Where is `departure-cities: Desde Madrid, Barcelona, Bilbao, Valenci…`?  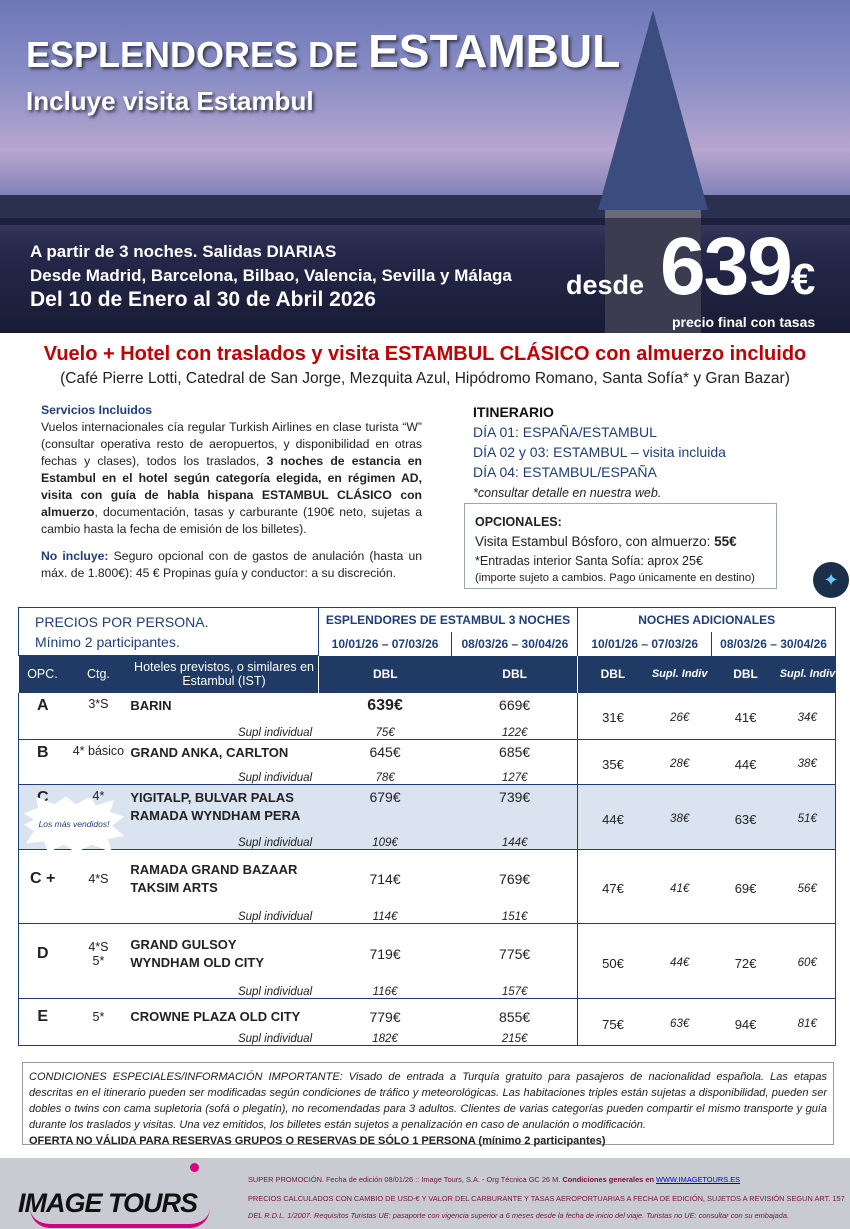 departure-cities: Desde Madrid, Barcelona, Bilbao, Valenci… is located at coordinates (271, 275).